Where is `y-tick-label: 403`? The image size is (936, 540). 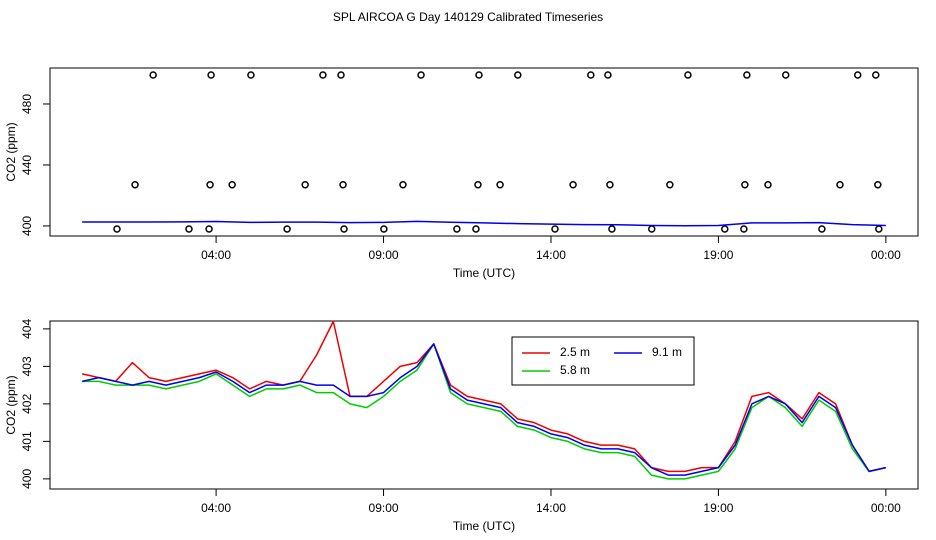
y-tick-label: 403 is located at coordinates (27, 366).